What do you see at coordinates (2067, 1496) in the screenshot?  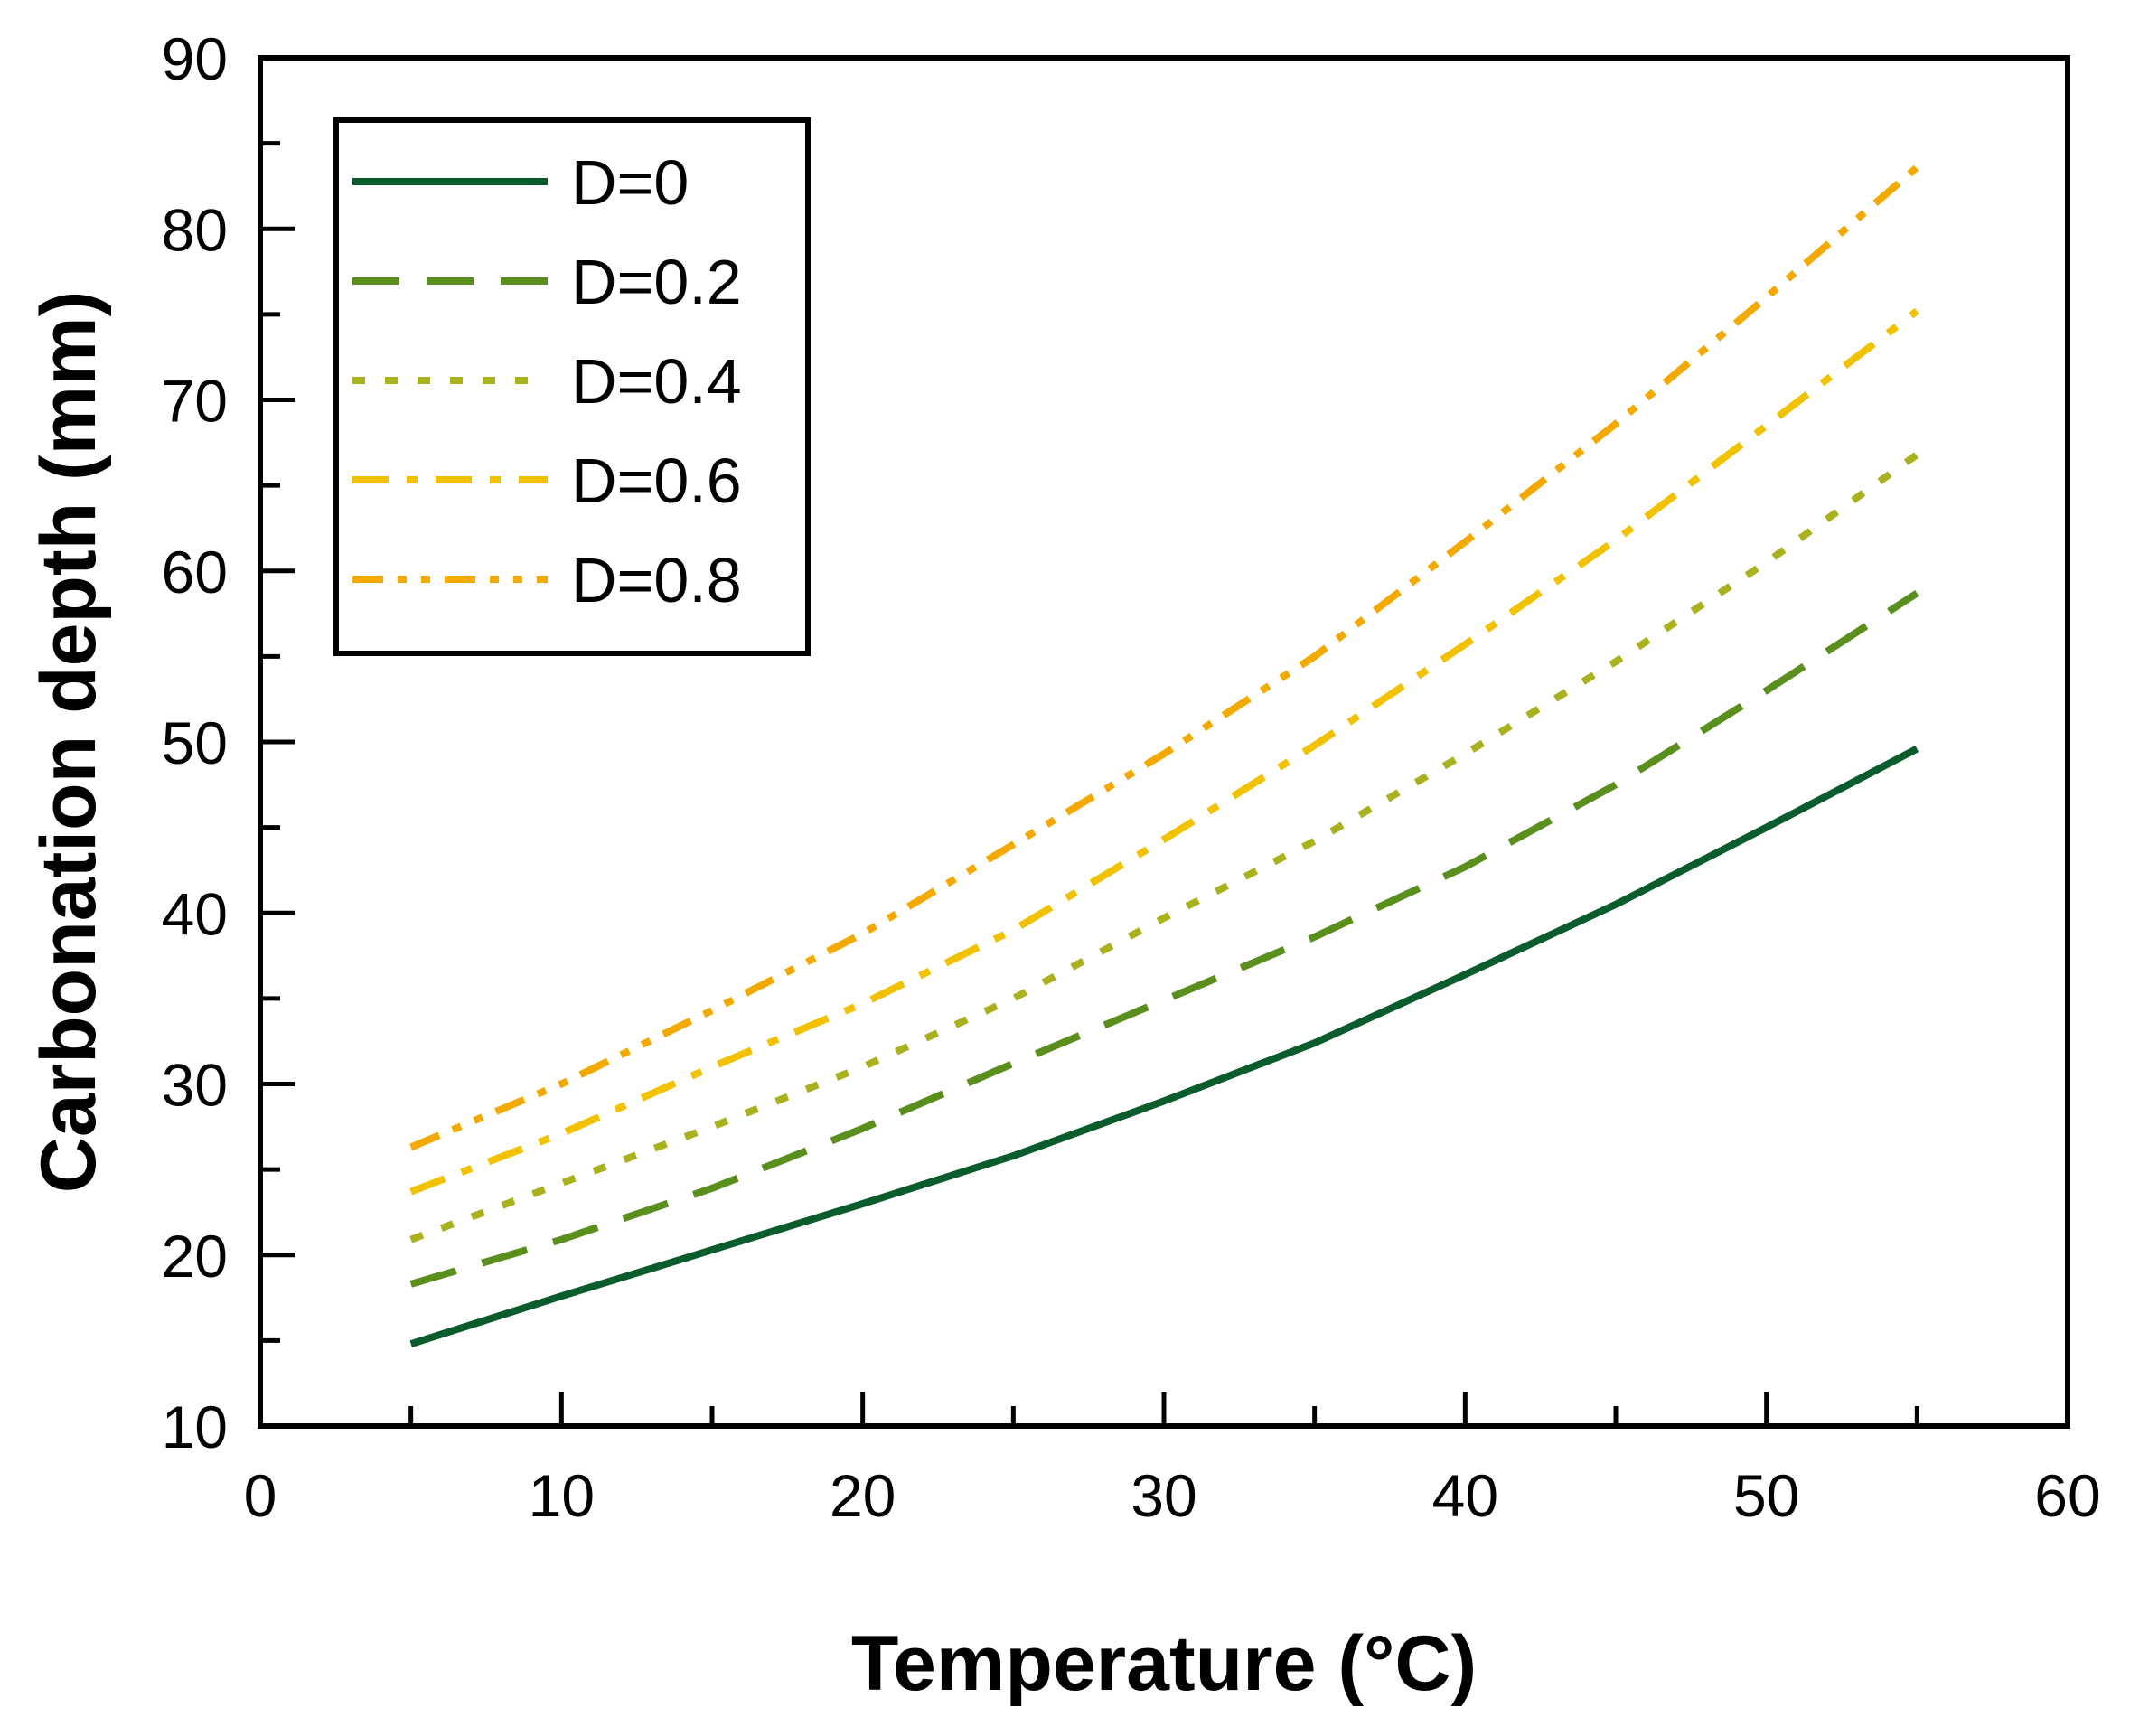 I see `x-tick-label: 60` at bounding box center [2067, 1496].